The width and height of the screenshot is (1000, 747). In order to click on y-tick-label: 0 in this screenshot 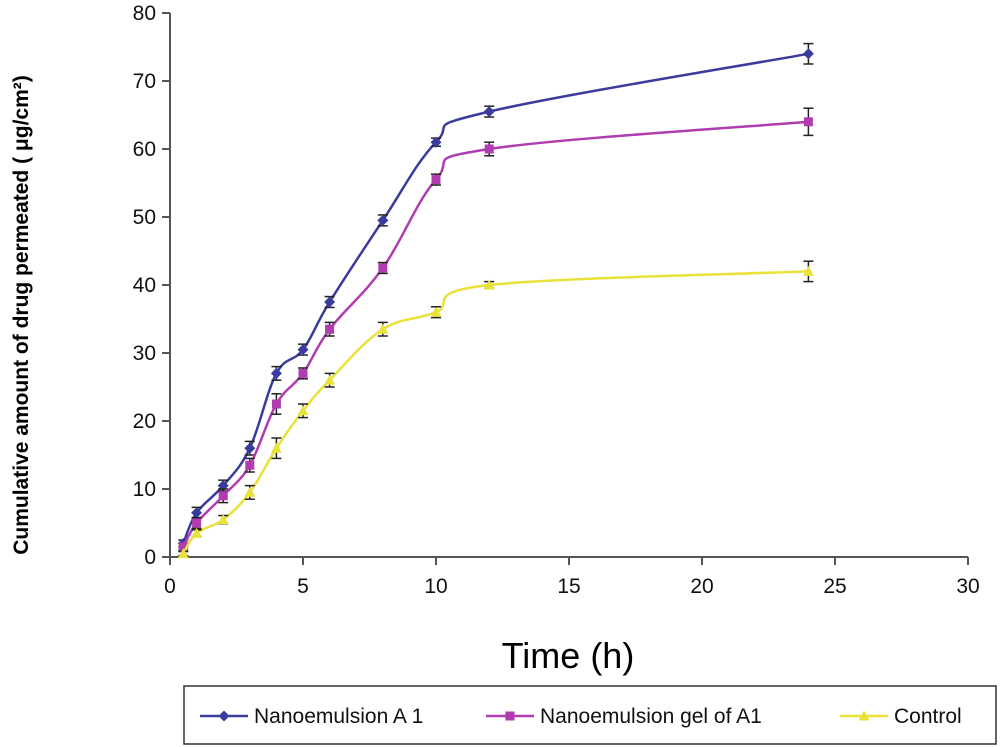, I will do `click(150, 557)`.